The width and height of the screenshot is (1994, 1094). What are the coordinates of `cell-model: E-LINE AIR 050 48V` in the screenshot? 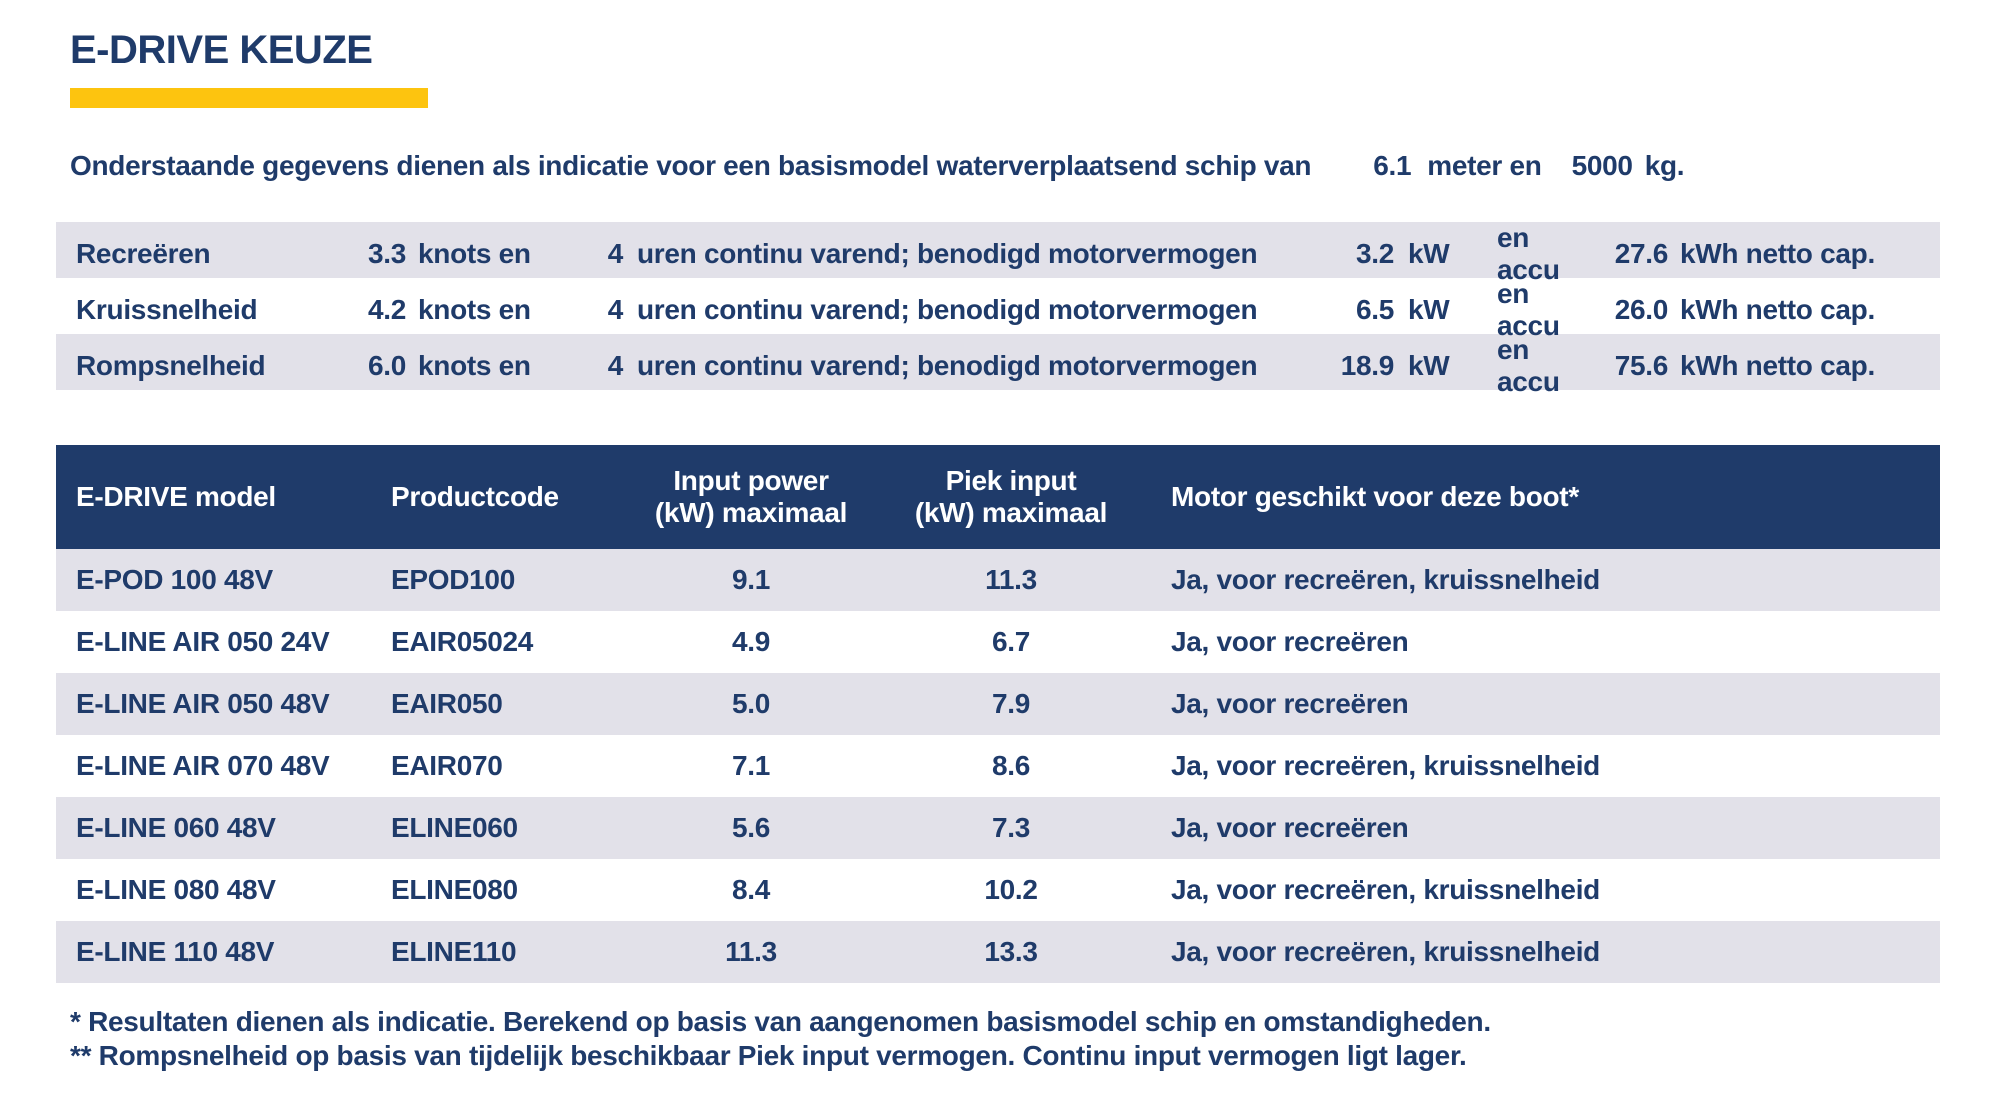 It's located at (203, 703).